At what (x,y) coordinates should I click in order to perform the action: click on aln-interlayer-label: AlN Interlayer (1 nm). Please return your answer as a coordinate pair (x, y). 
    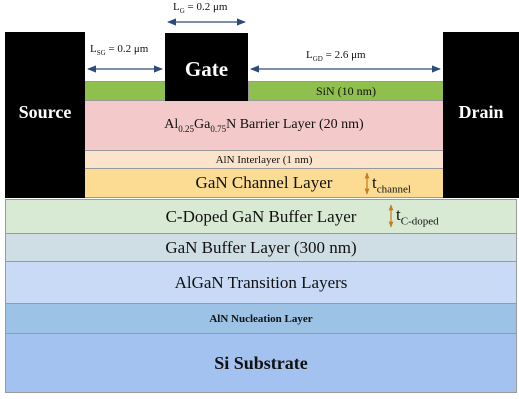
    Looking at the image, I should click on (264, 159).